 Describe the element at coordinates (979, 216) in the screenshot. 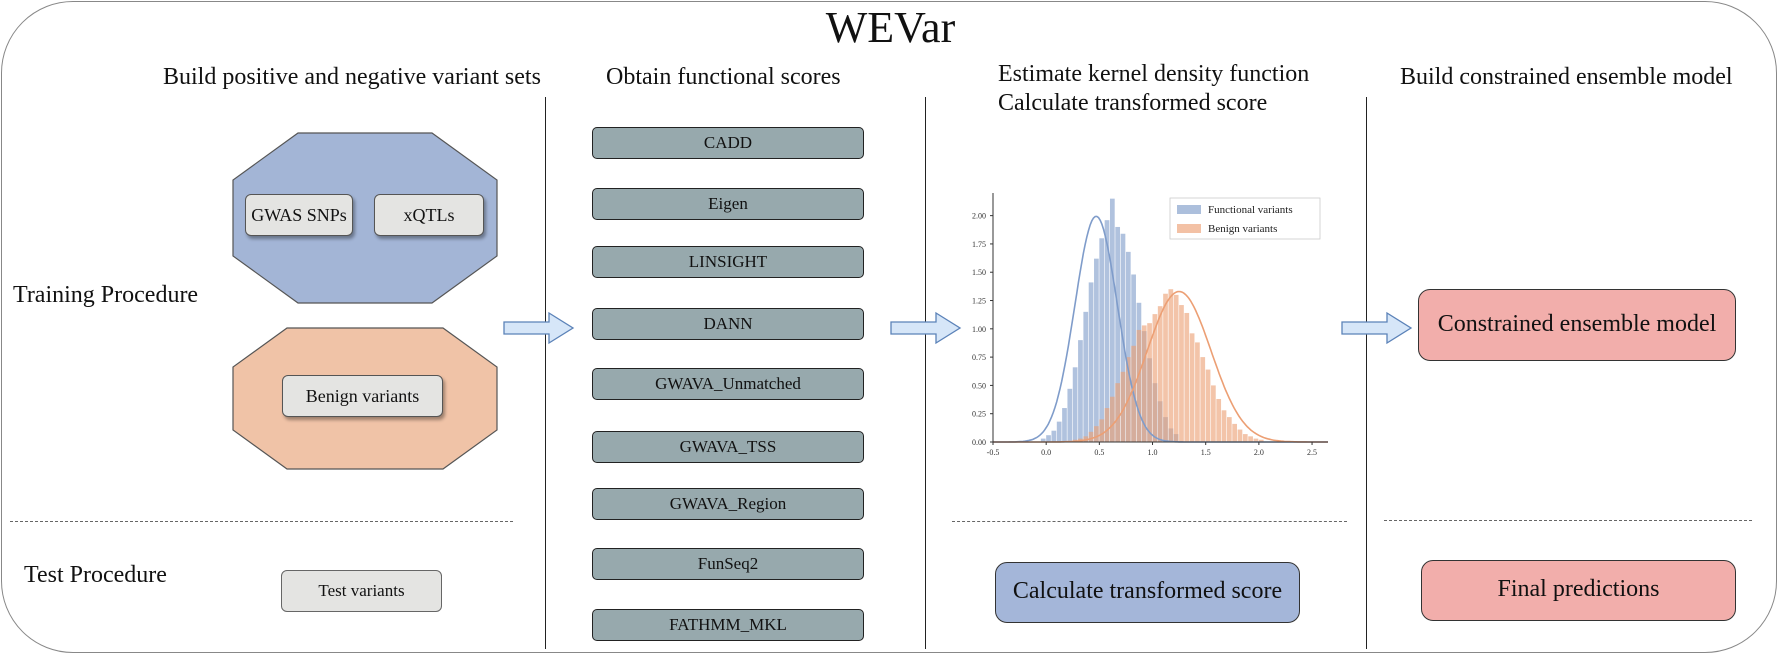

I see `y-tick-label: 2.00` at that location.